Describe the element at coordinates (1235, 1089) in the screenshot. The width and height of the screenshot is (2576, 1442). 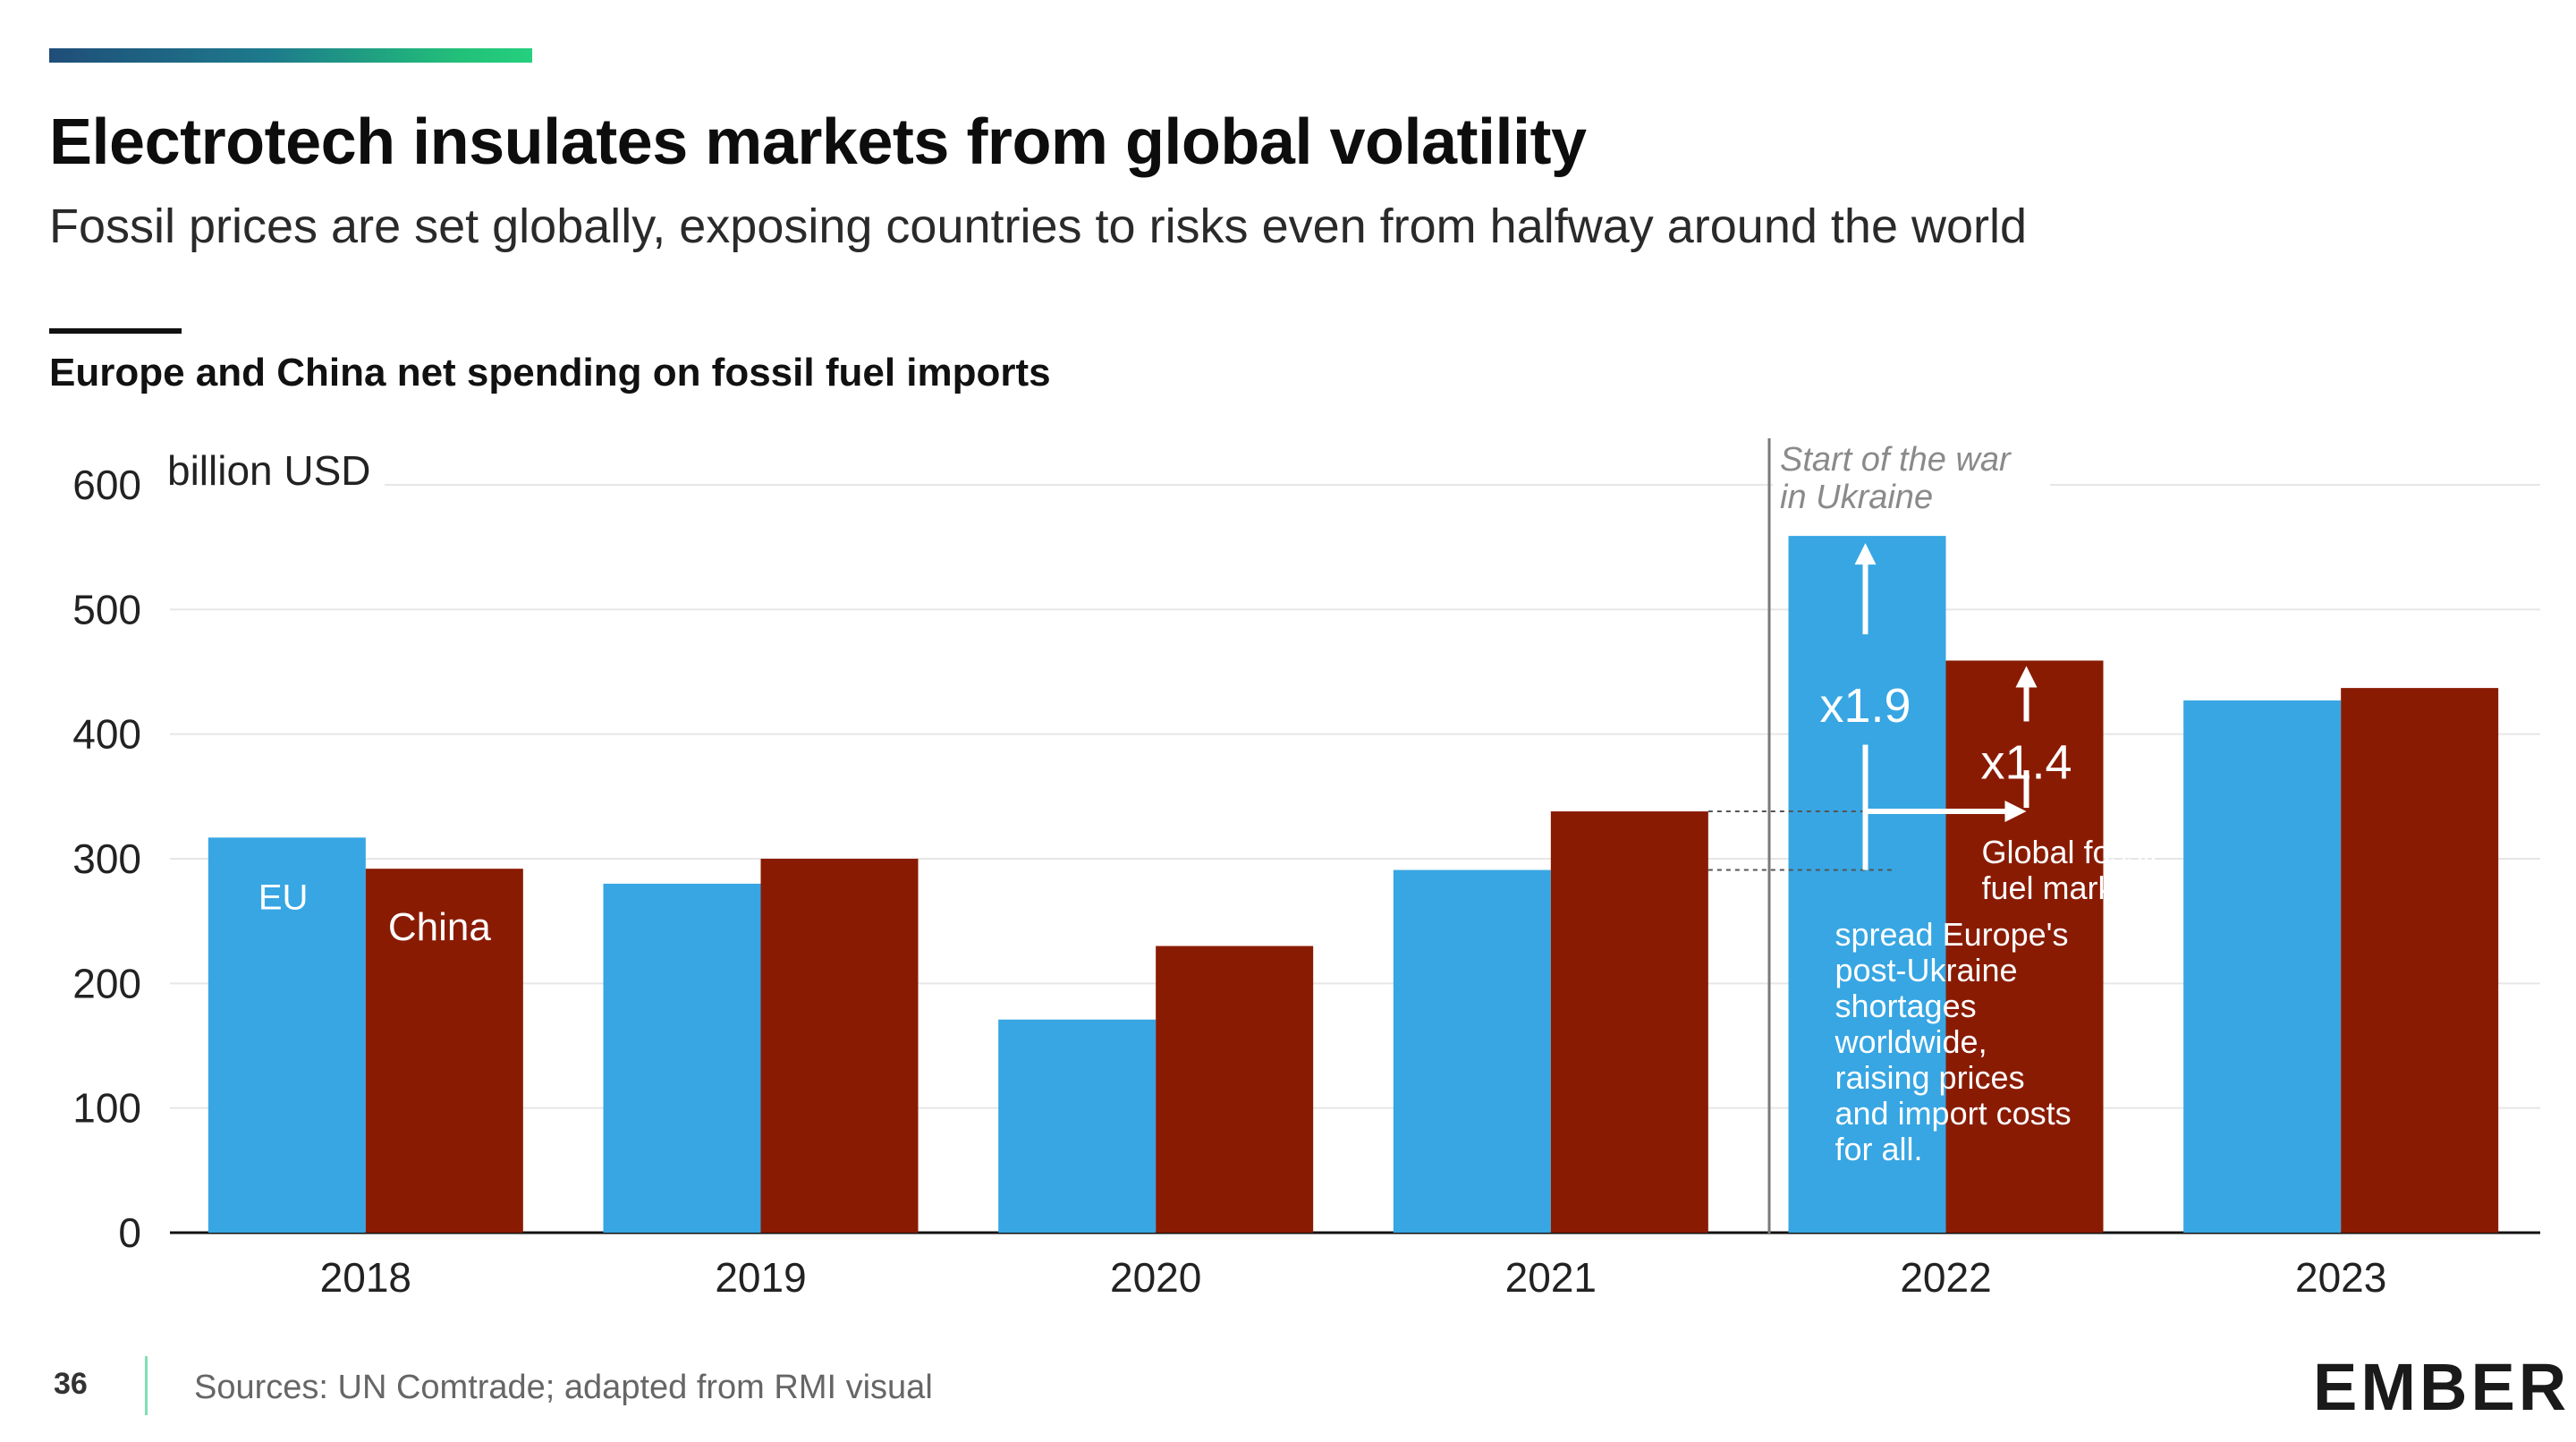
I see `bar-china-2020` at that location.